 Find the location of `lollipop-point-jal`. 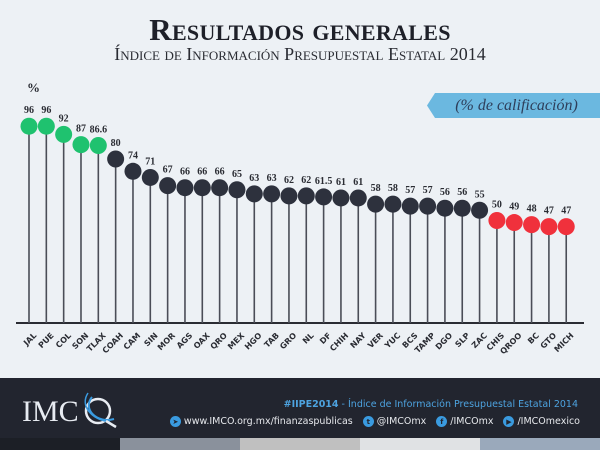

lollipop-point-jal is located at coordinates (29, 126).